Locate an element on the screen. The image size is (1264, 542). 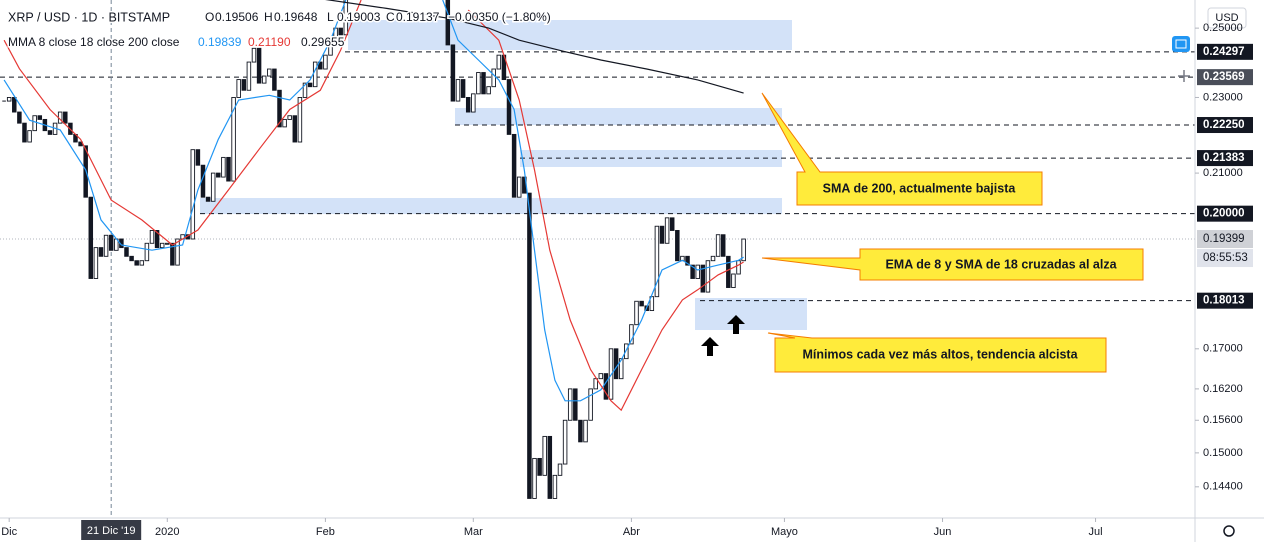
settings-icon is located at coordinates (1181, 44).